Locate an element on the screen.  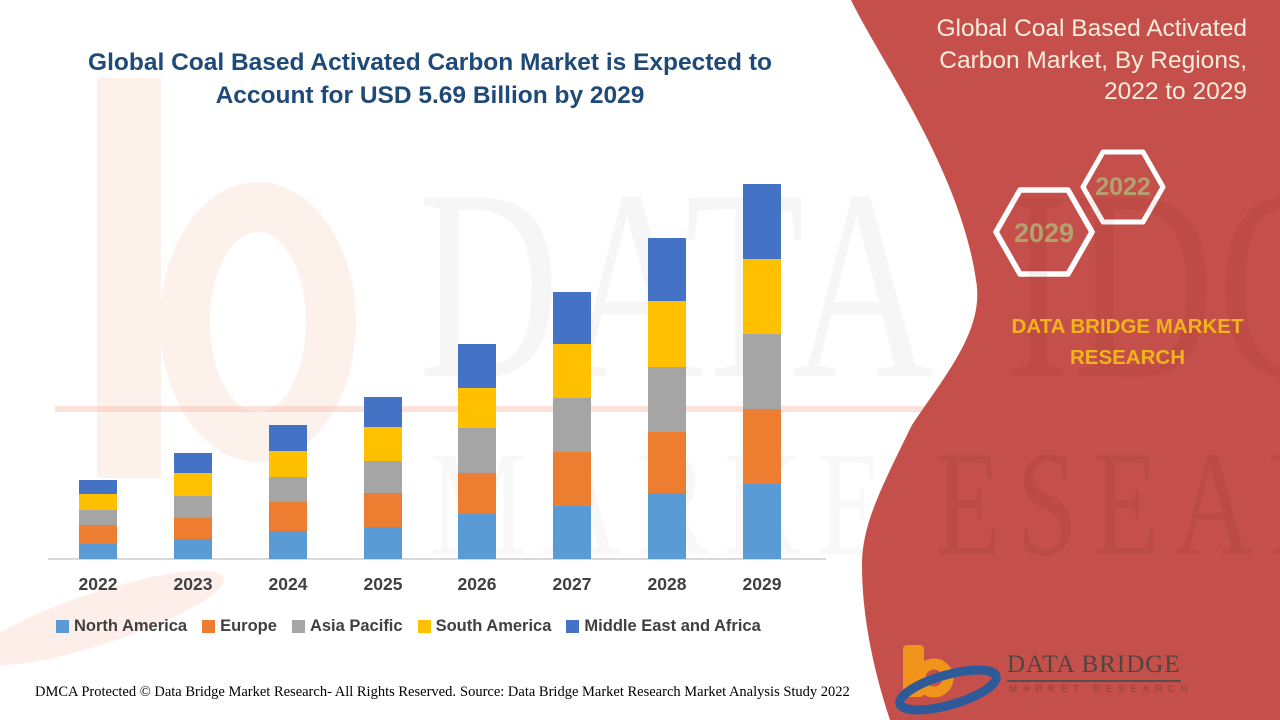
legend-item-middle-east-and-africa: Middle East and Africa is located at coordinates (663, 626).